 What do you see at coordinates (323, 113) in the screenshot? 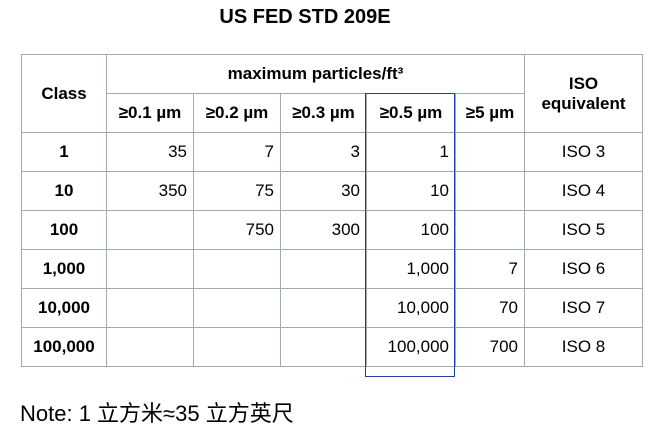
I see `header-cell: ≥0.3 µm` at bounding box center [323, 113].